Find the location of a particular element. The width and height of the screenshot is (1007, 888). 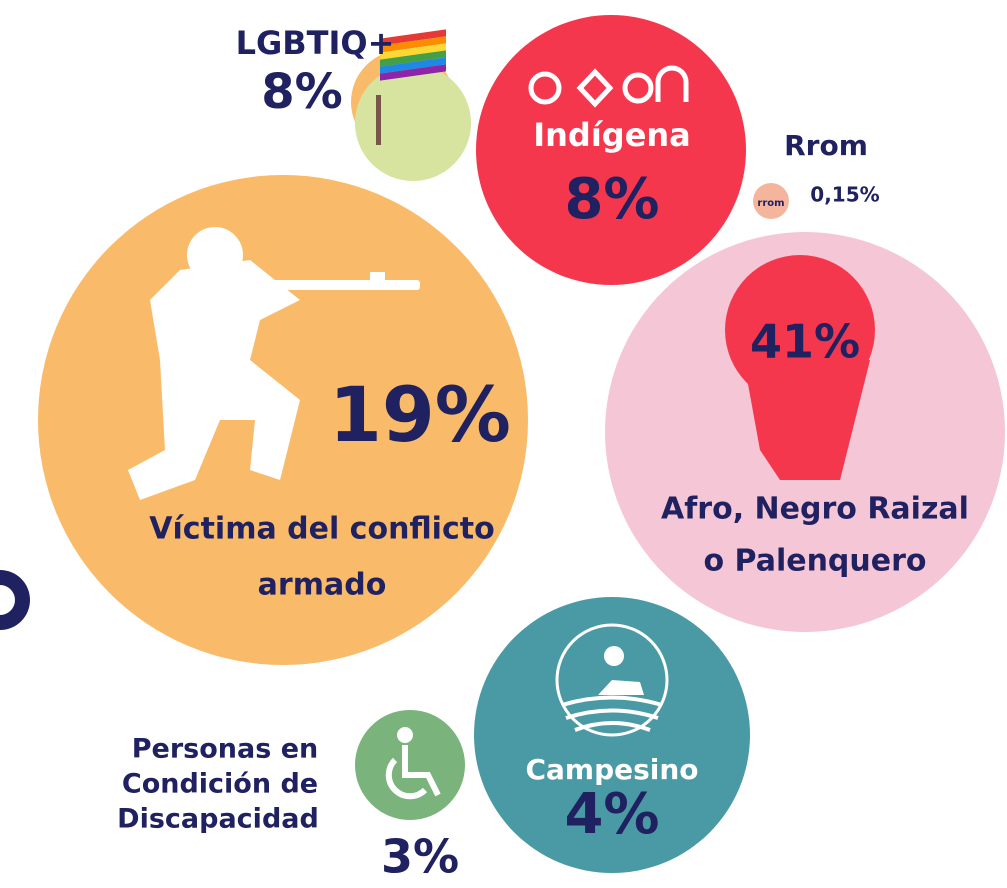

wheelchair-icon is located at coordinates (413, 763).